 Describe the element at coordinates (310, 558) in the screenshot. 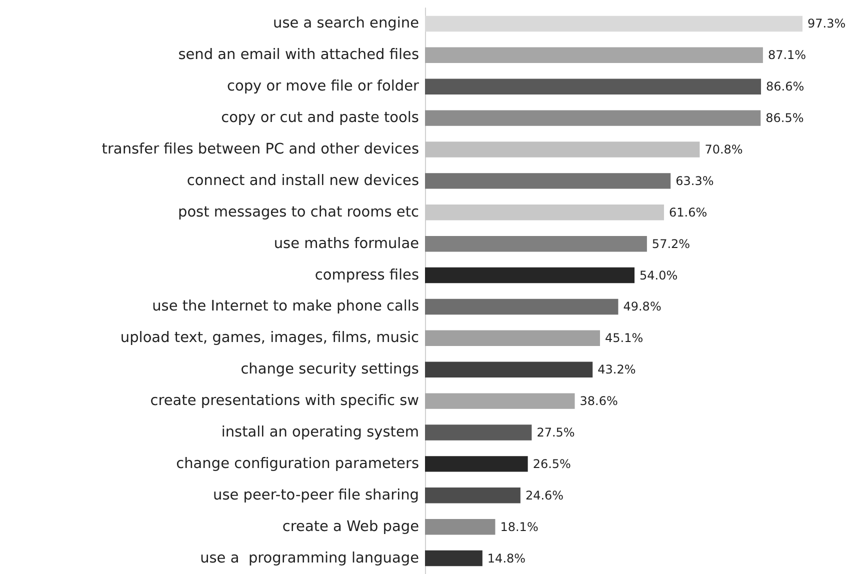

I see `y-tick-label: use a programming language` at that location.